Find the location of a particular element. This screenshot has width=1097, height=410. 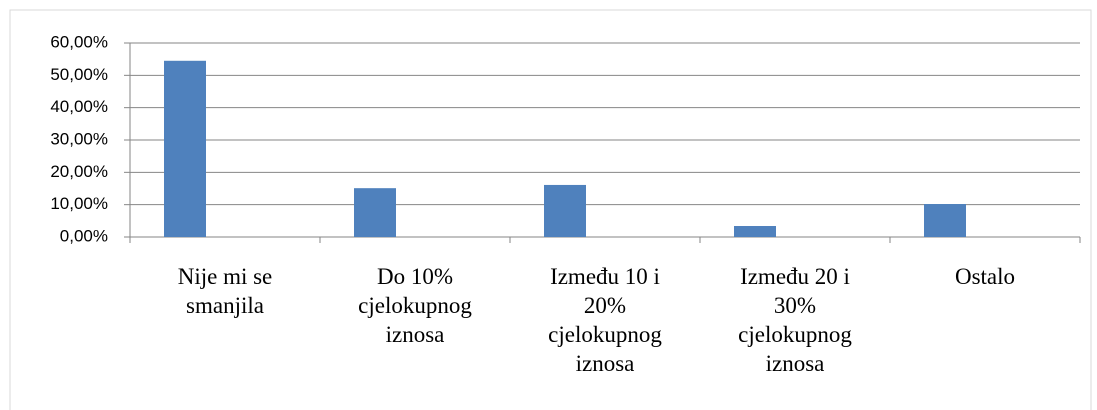

y-tick-label: 40,00% is located at coordinates (79, 106).